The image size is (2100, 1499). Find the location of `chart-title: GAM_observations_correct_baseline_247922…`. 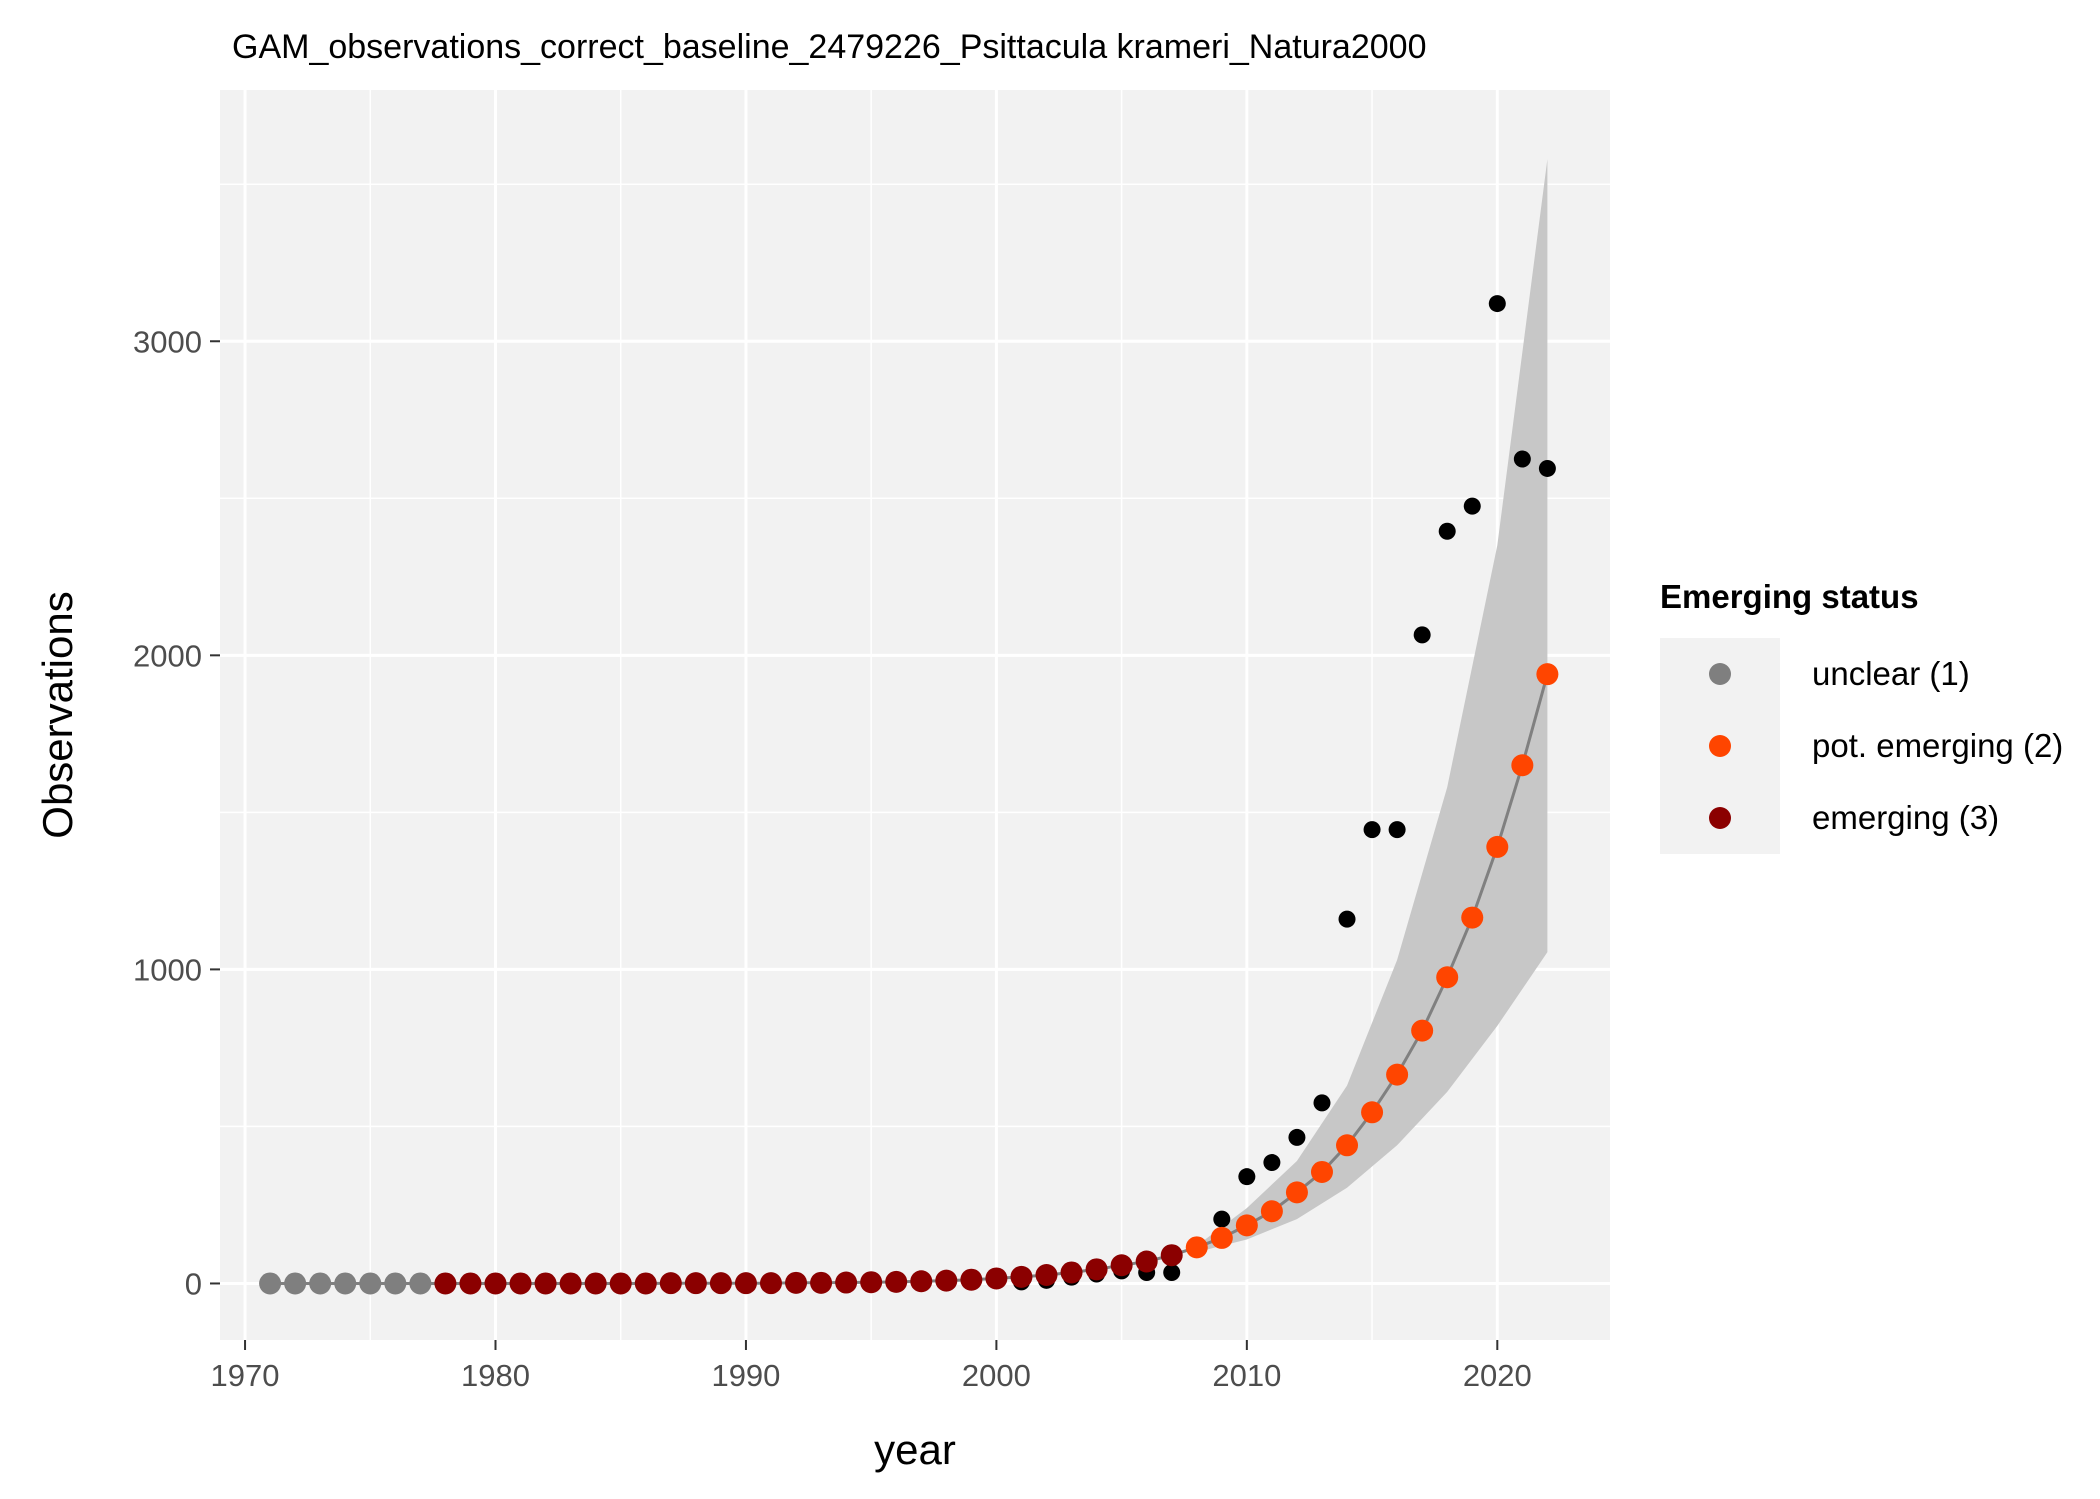

chart-title: GAM_observations_correct_baseline_247922… is located at coordinates (829, 47).